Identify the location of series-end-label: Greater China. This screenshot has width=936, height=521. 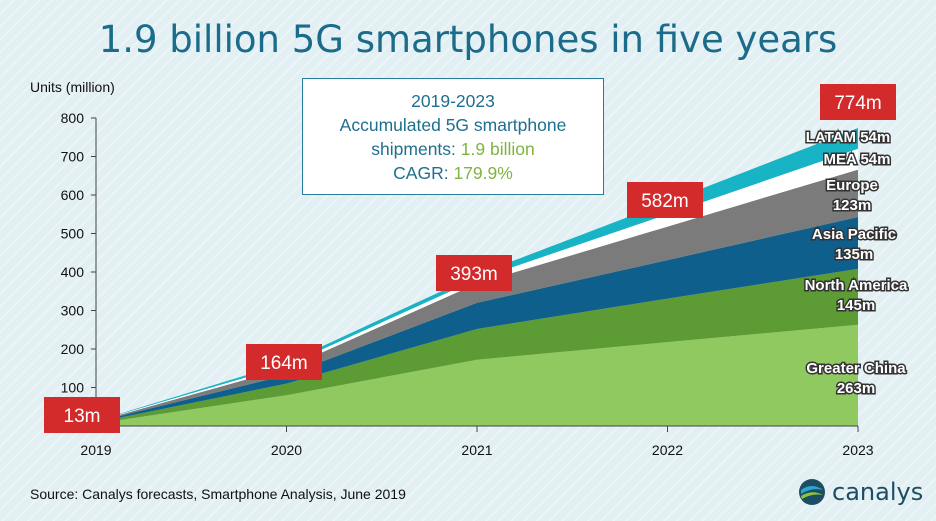
(856, 368).